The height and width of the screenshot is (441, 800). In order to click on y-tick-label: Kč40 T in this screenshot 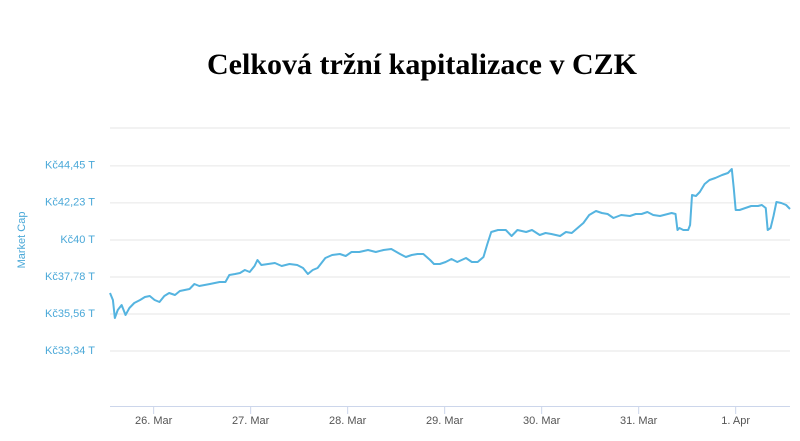, I will do `click(77, 240)`.